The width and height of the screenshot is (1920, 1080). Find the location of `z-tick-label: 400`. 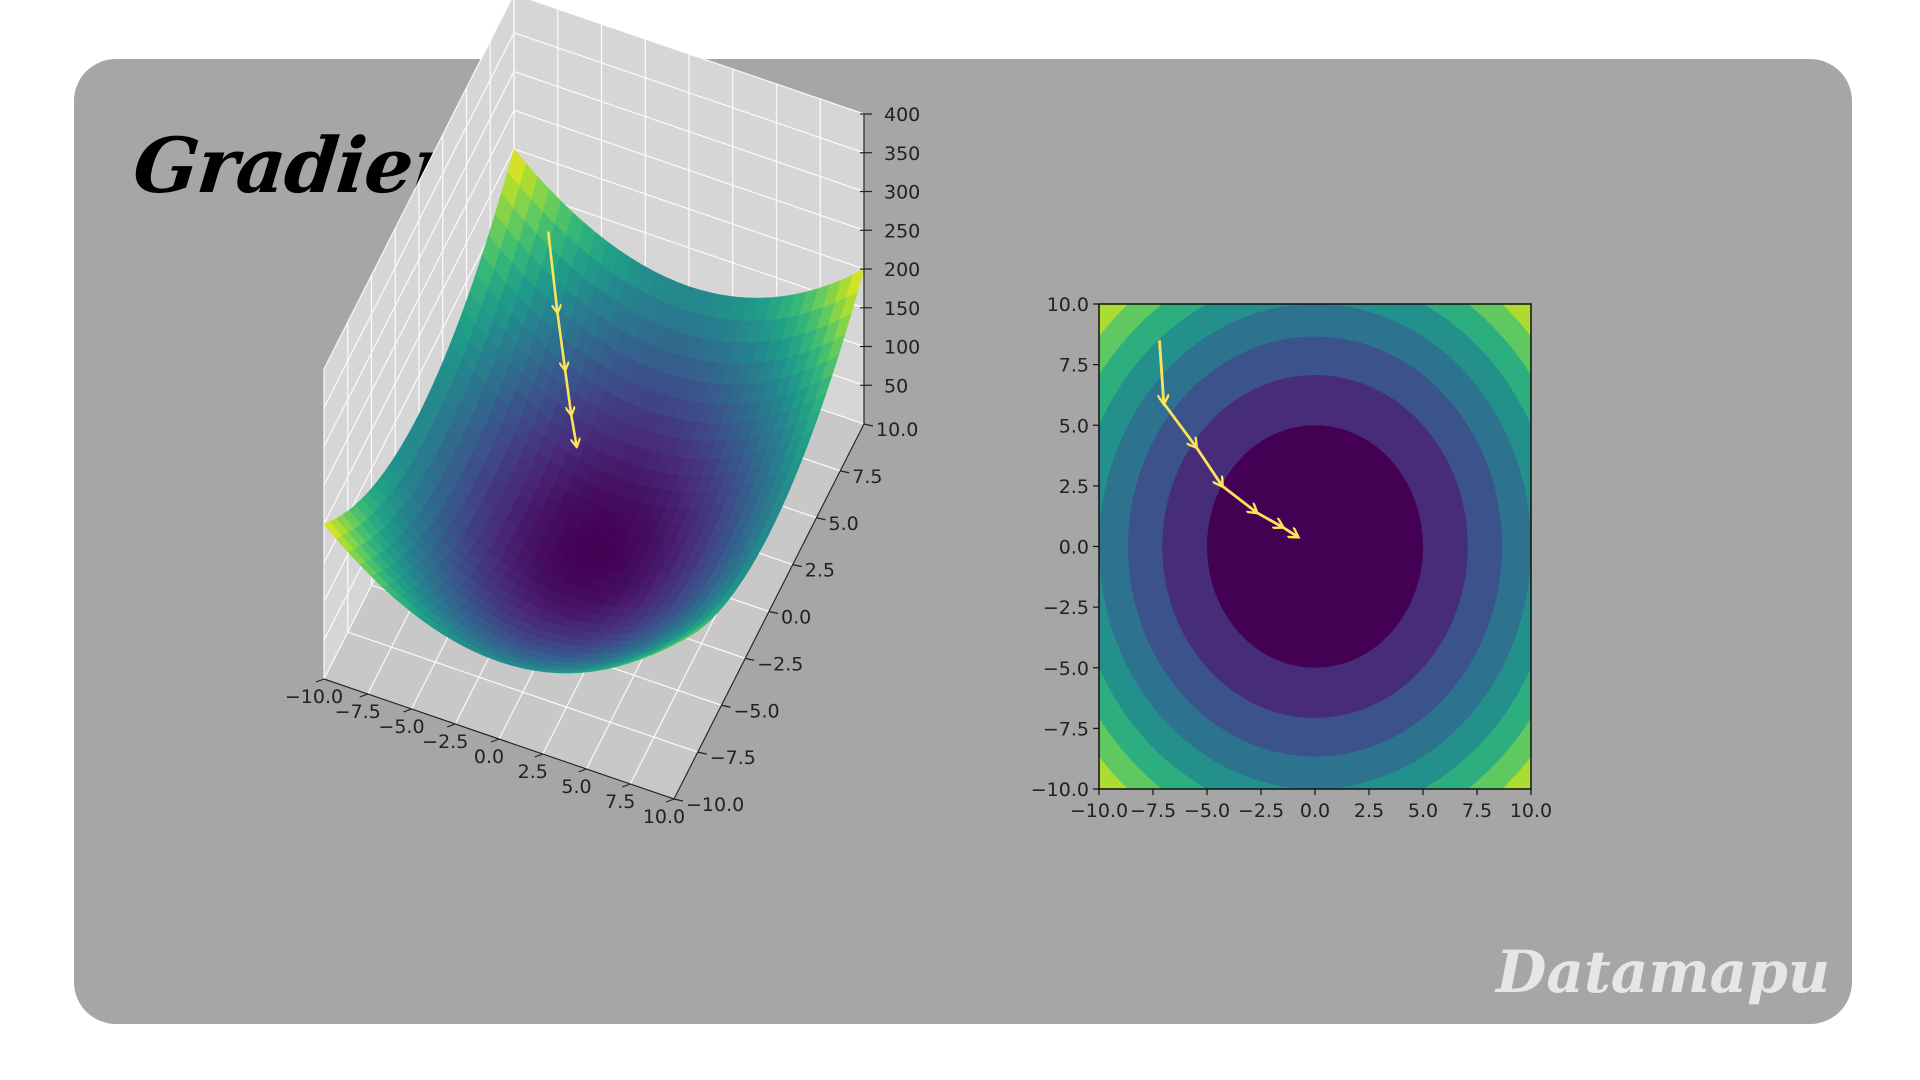

z-tick-label: 400 is located at coordinates (902, 115).